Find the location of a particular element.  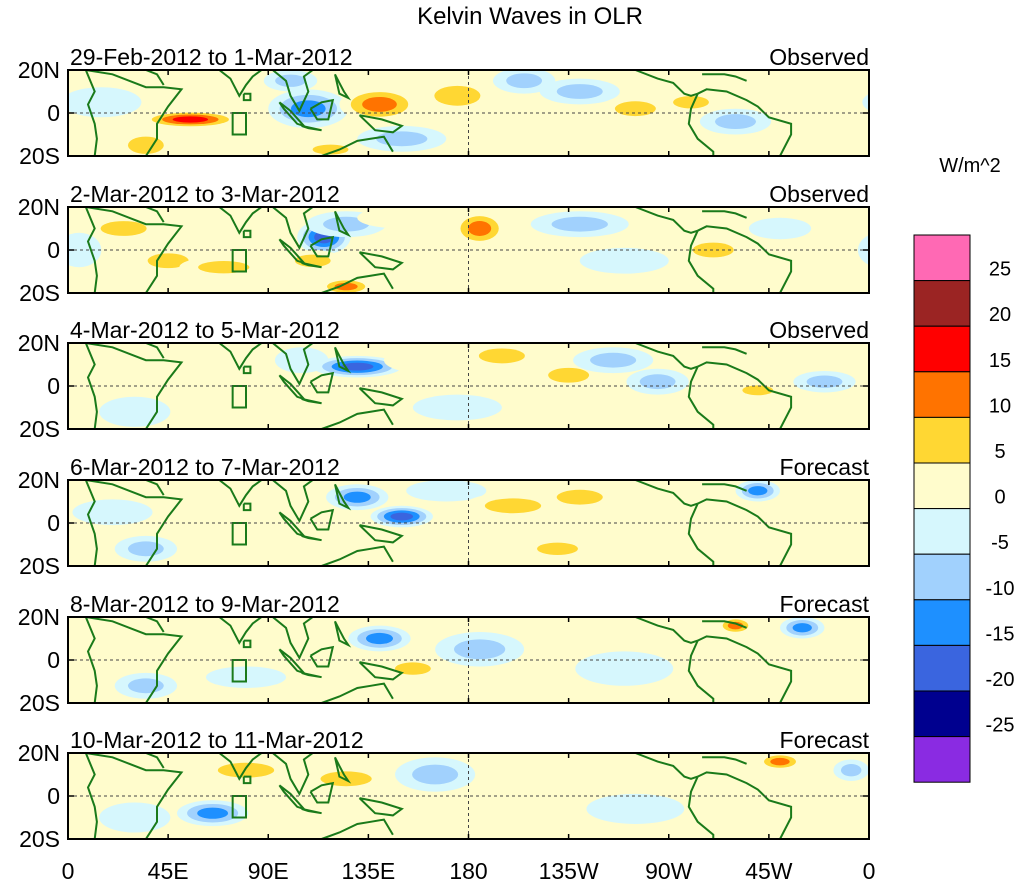

panel-period: 4-Mar-2012 to 5-Mar-2012 is located at coordinates (205, 330).